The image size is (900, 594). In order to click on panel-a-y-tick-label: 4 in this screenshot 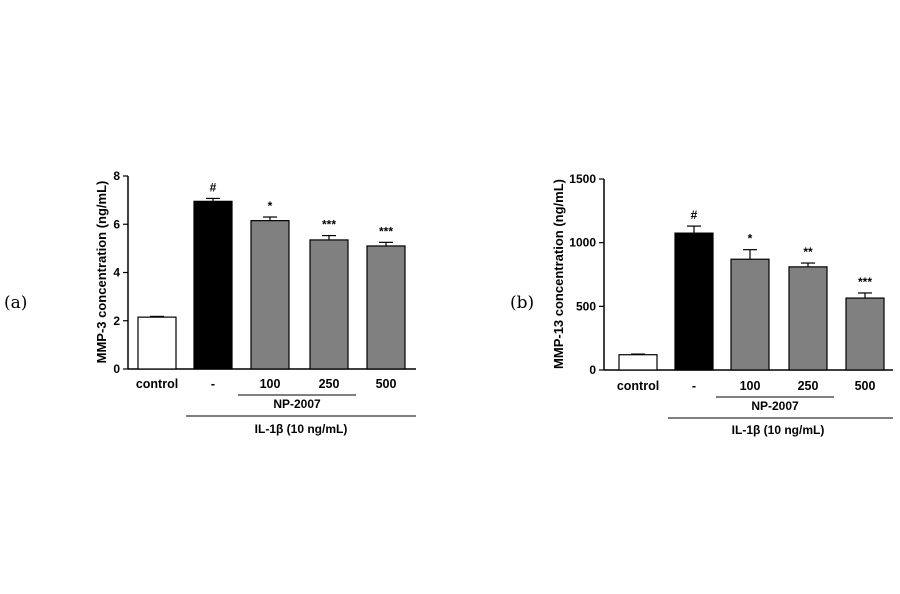, I will do `click(116, 273)`.